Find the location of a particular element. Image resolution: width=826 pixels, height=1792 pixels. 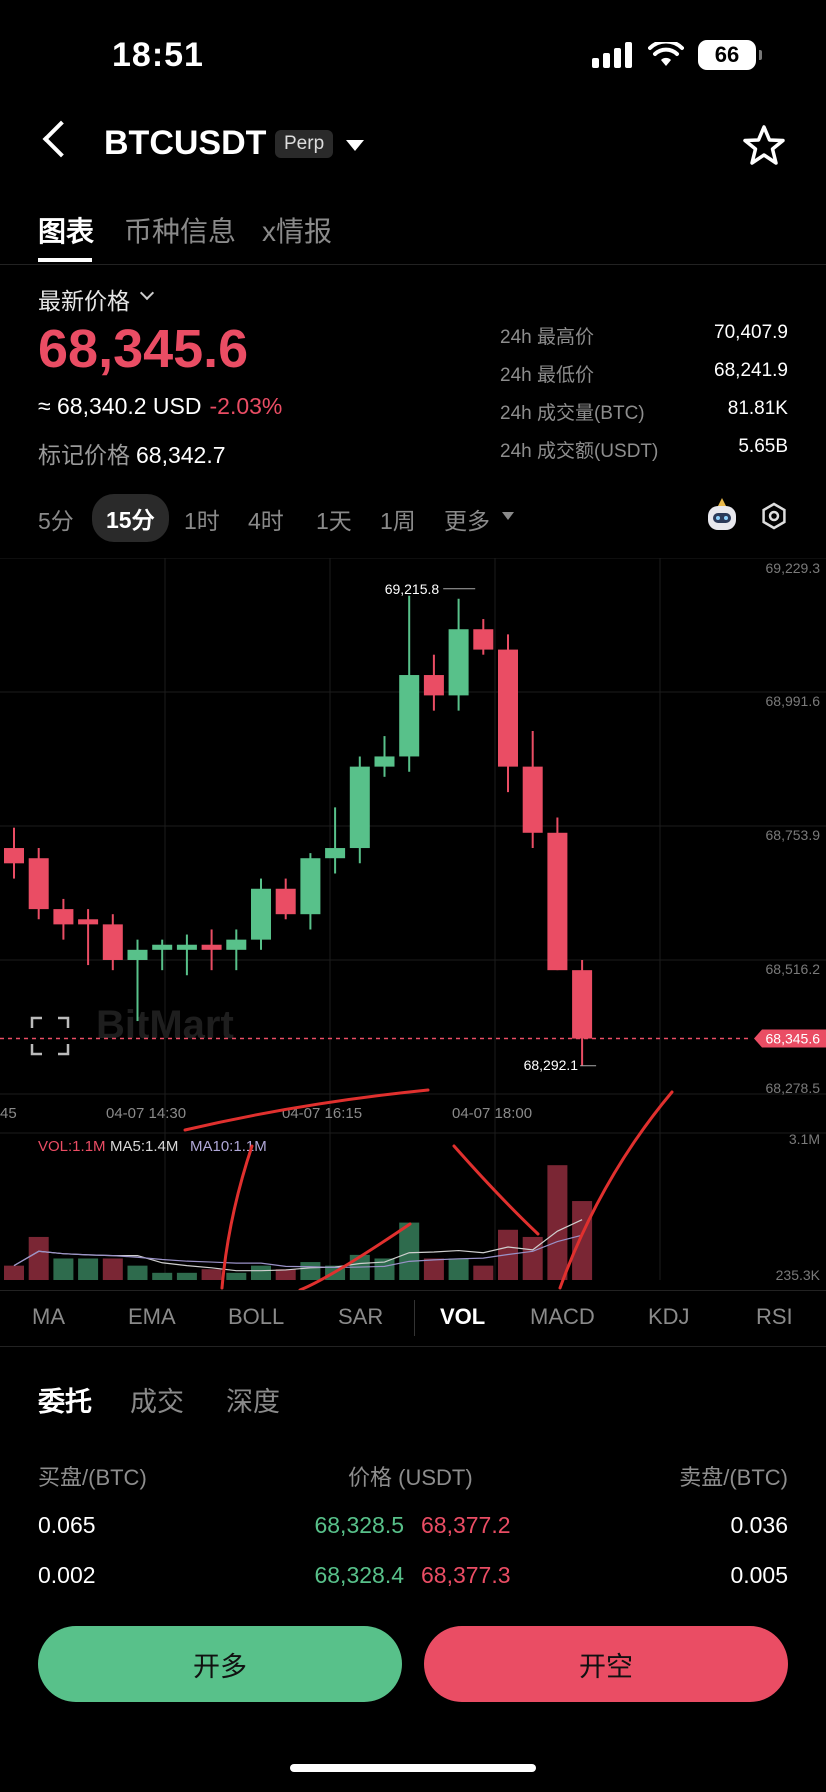

vol-tick: 3.1M is located at coordinates (804, 1139).